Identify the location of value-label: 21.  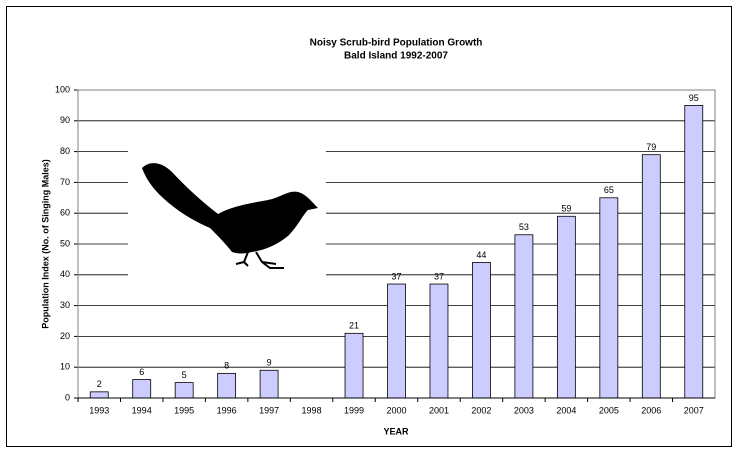
(354, 326).